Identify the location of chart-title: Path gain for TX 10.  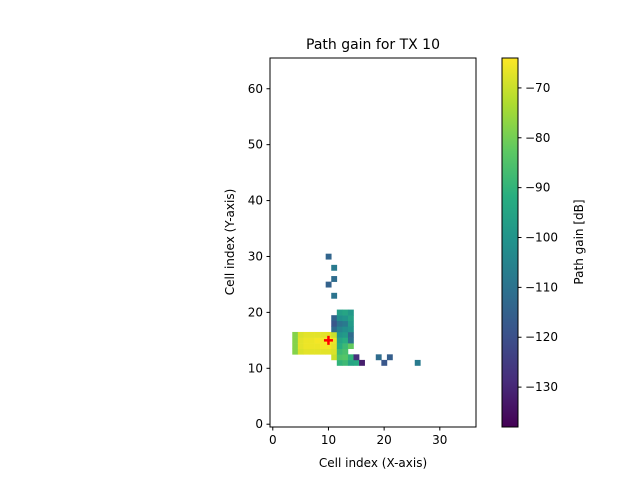
(373, 45).